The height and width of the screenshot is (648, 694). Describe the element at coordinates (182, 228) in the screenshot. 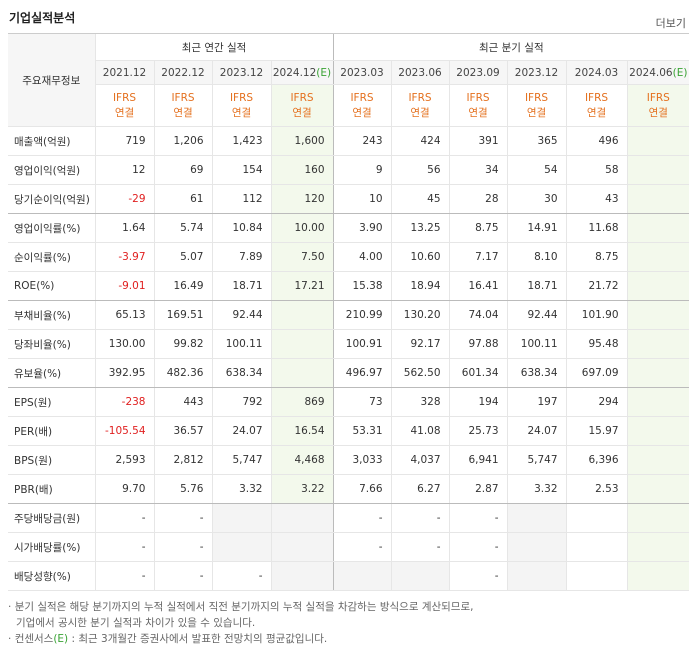

I see `cell: 5.74` at that location.